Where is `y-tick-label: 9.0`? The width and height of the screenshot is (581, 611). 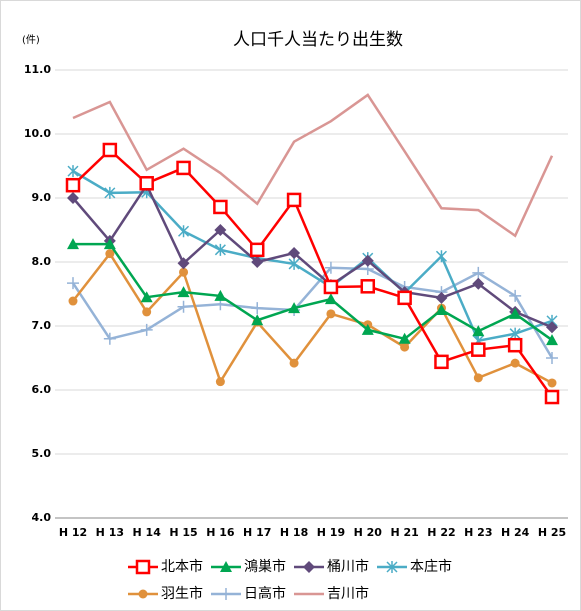
y-tick-label: 9.0 is located at coordinates (42, 197).